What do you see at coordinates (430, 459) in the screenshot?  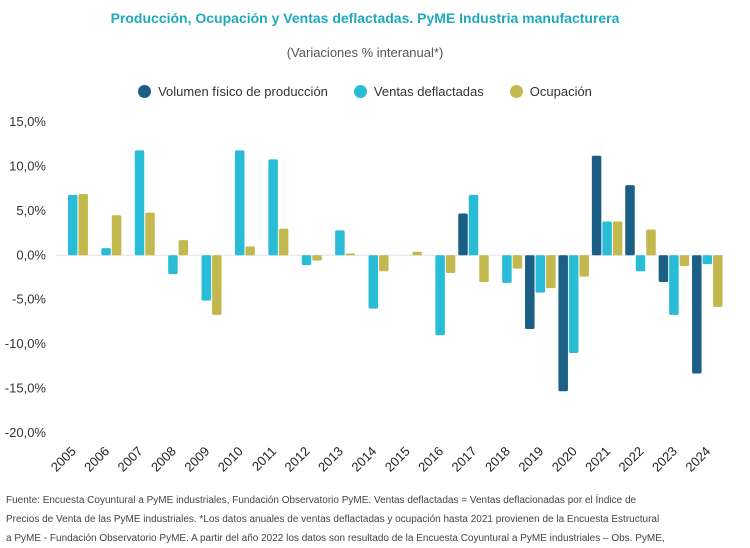 I see `x-tick-label: 2016` at bounding box center [430, 459].